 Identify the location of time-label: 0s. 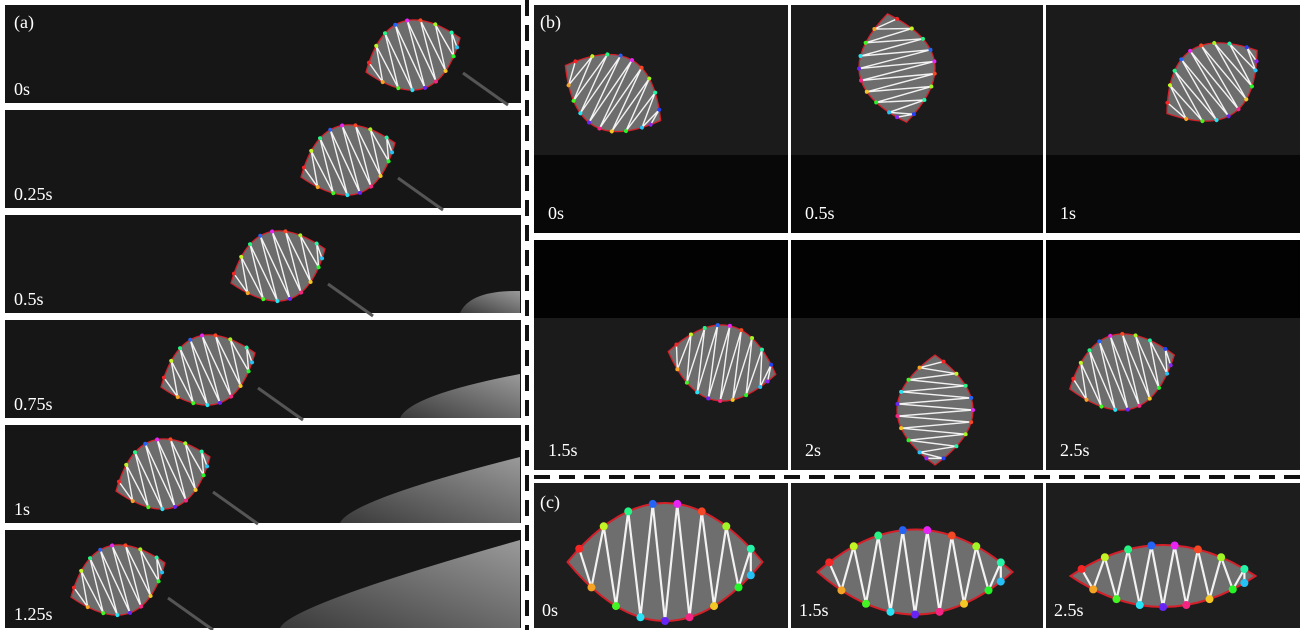
(550, 610).